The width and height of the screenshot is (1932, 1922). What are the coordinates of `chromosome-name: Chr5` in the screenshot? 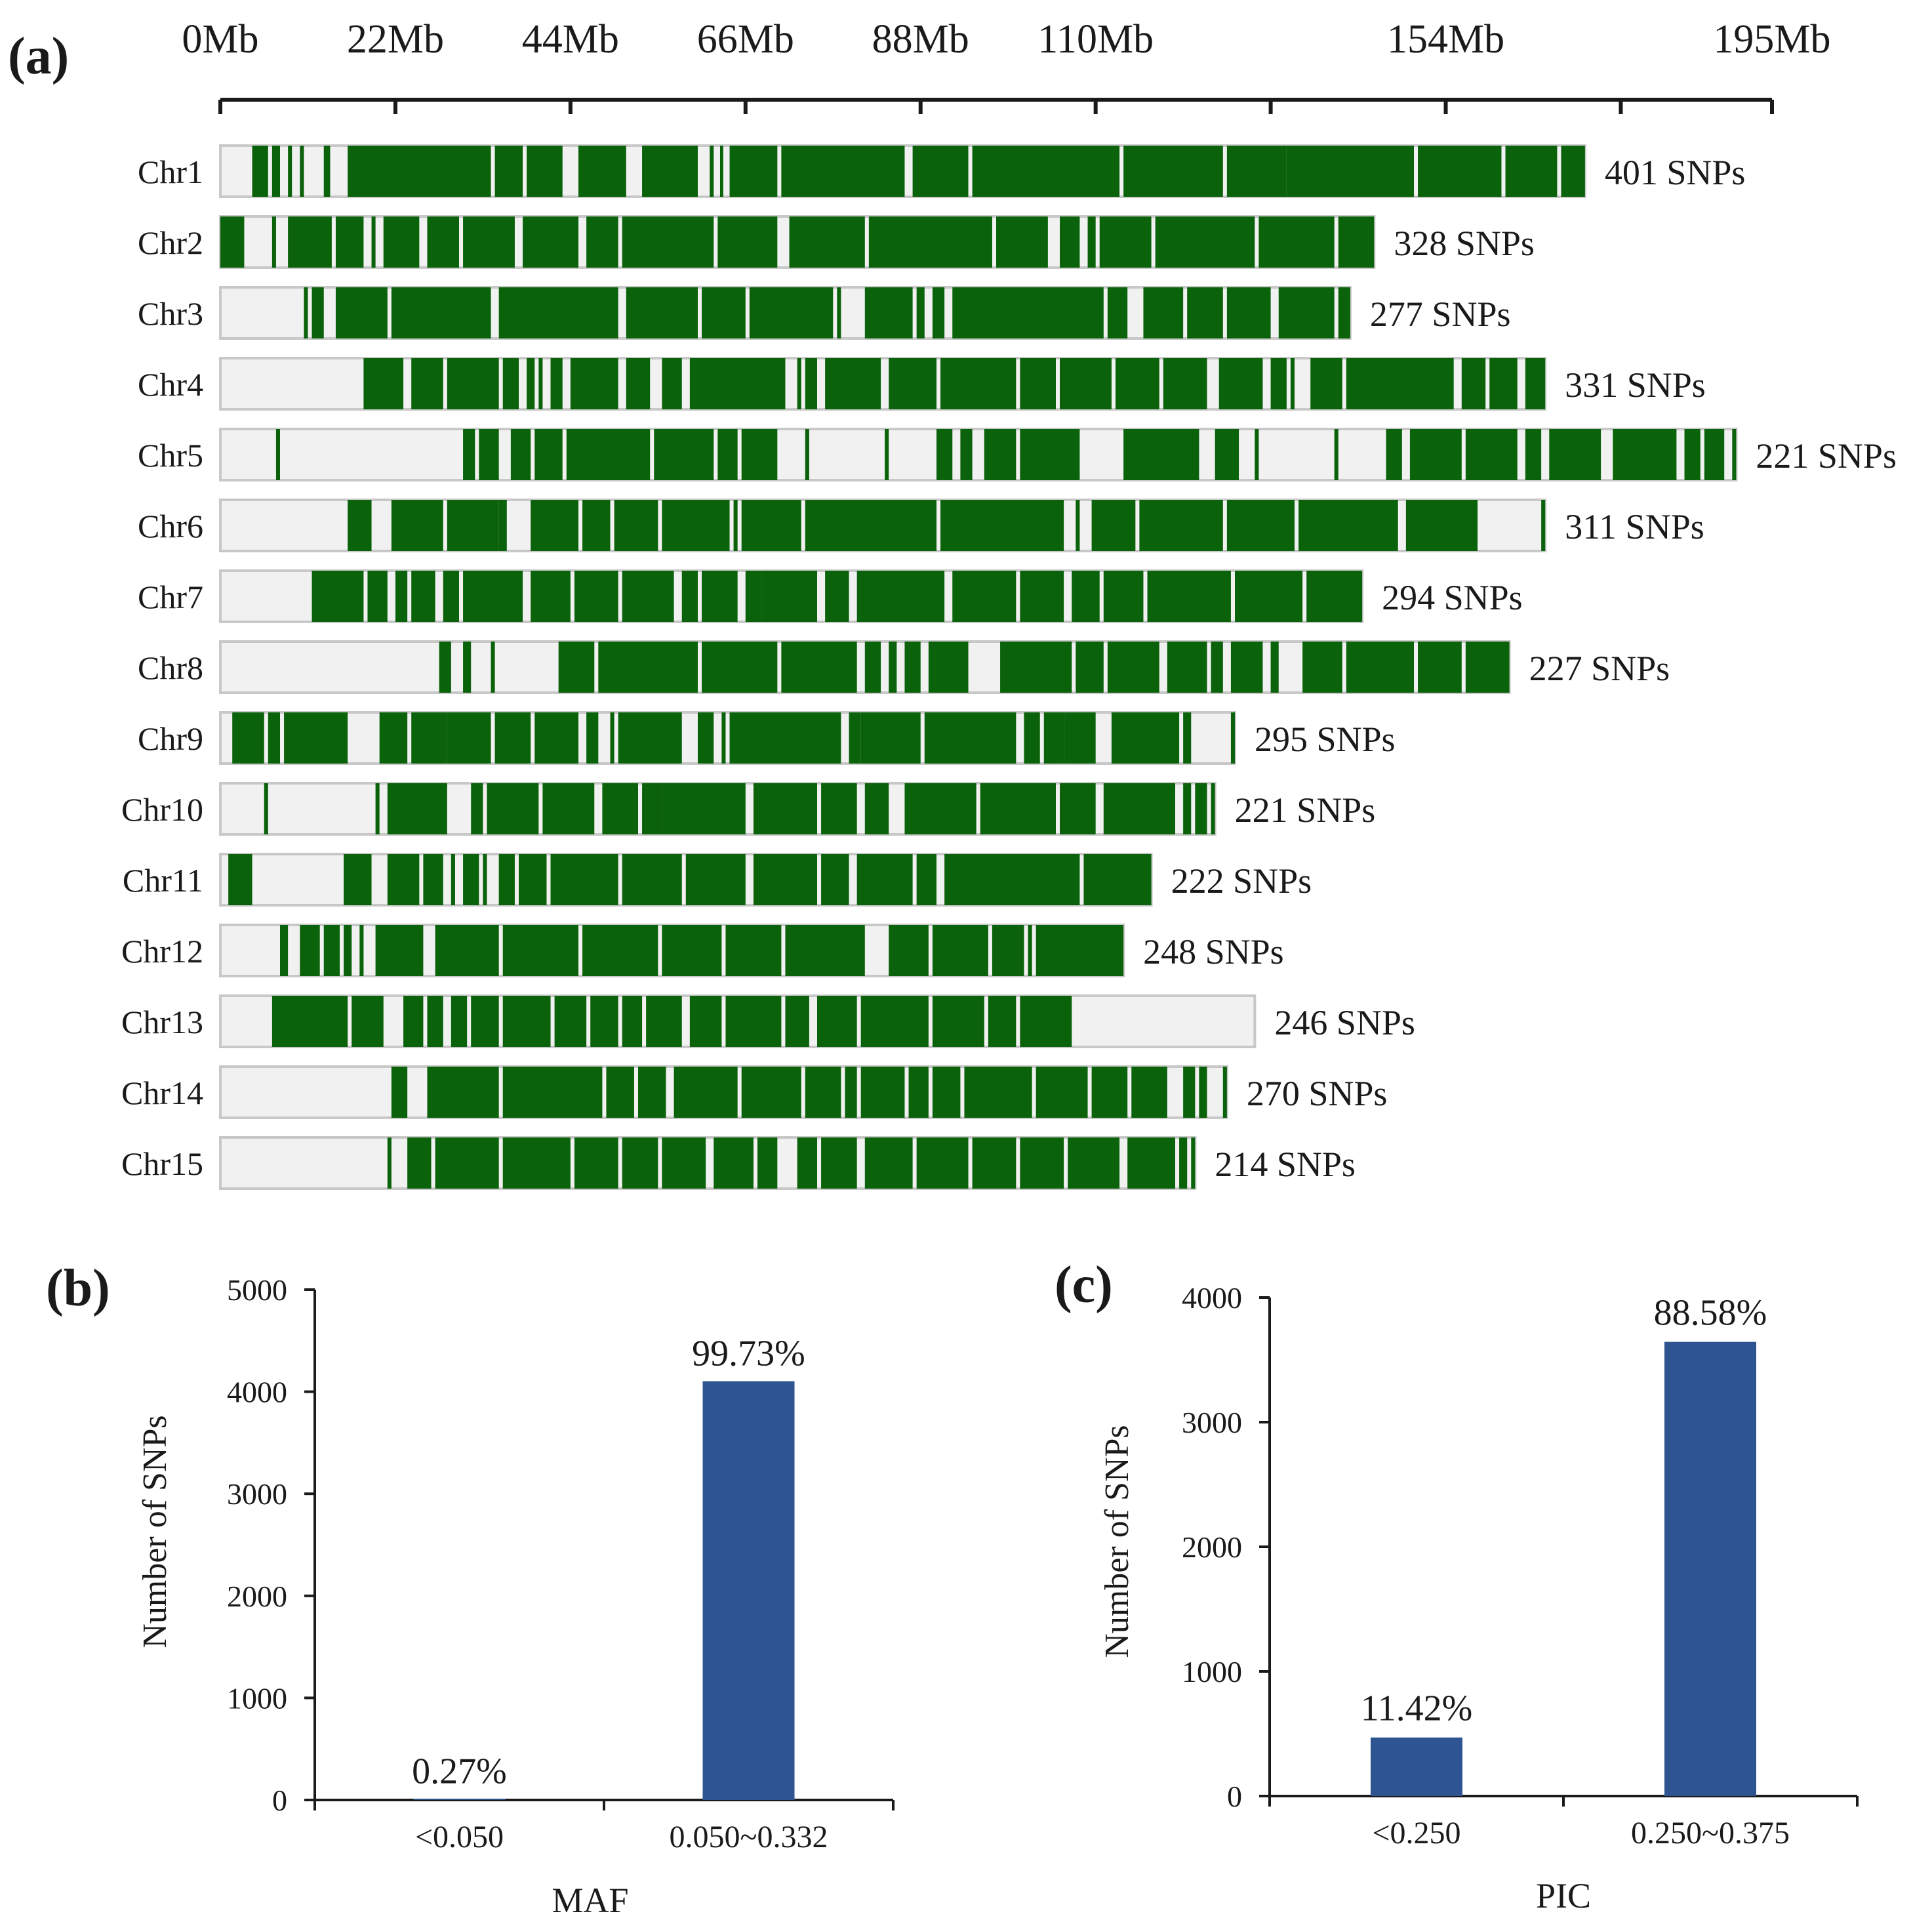 It's located at (171, 455).